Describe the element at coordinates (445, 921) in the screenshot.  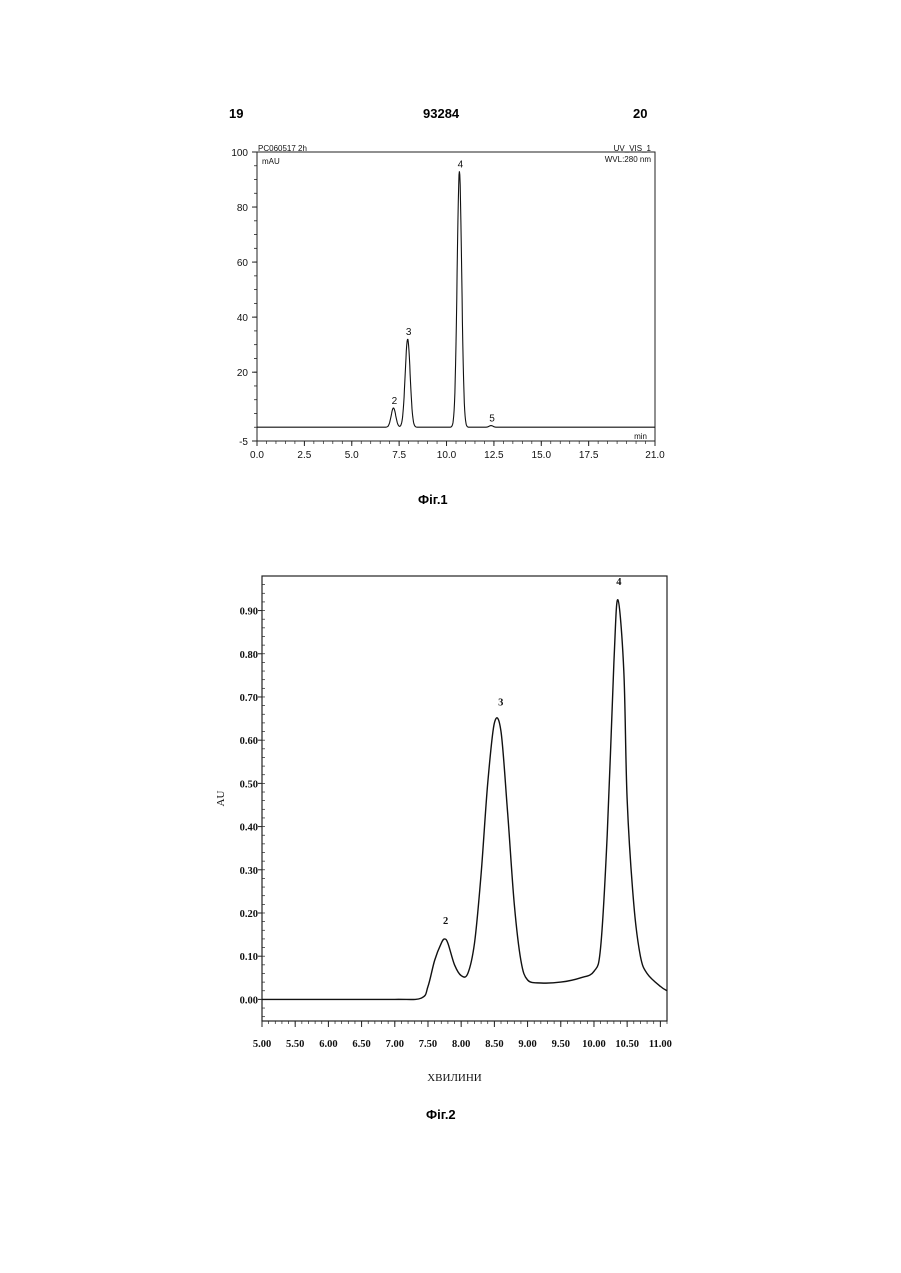
I see `peak-label: 2` at that location.